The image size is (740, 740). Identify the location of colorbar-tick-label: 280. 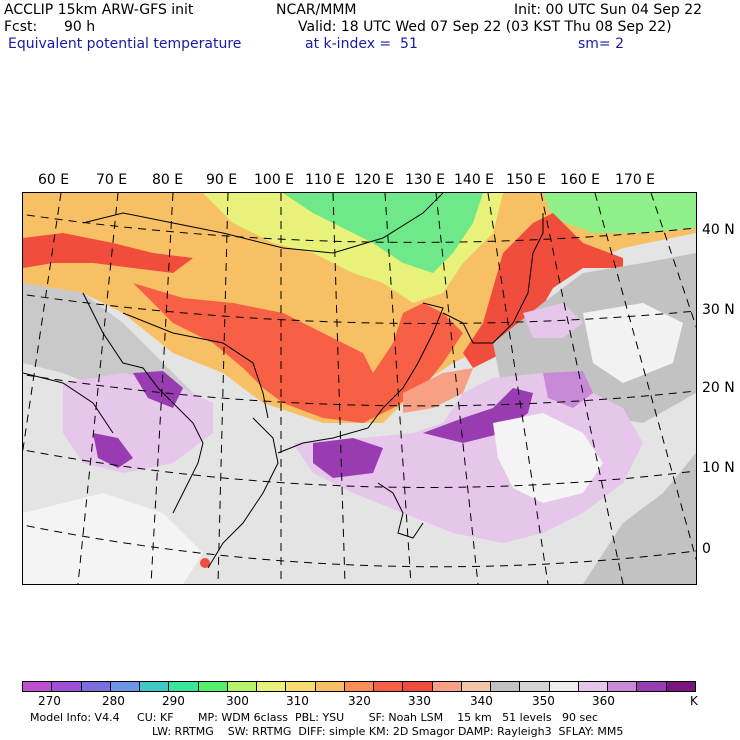
(113, 701).